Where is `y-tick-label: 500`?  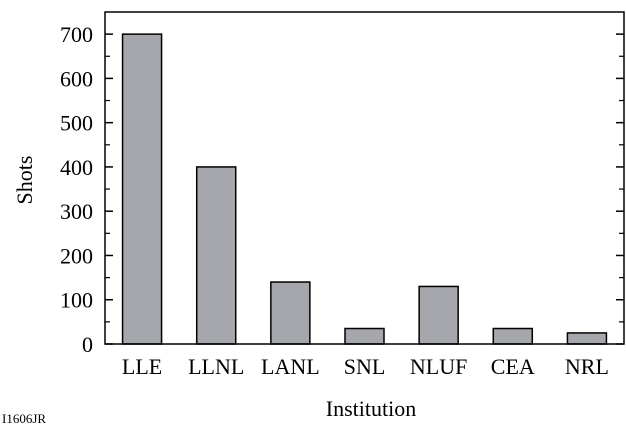
y-tick-label: 500 is located at coordinates (76, 123).